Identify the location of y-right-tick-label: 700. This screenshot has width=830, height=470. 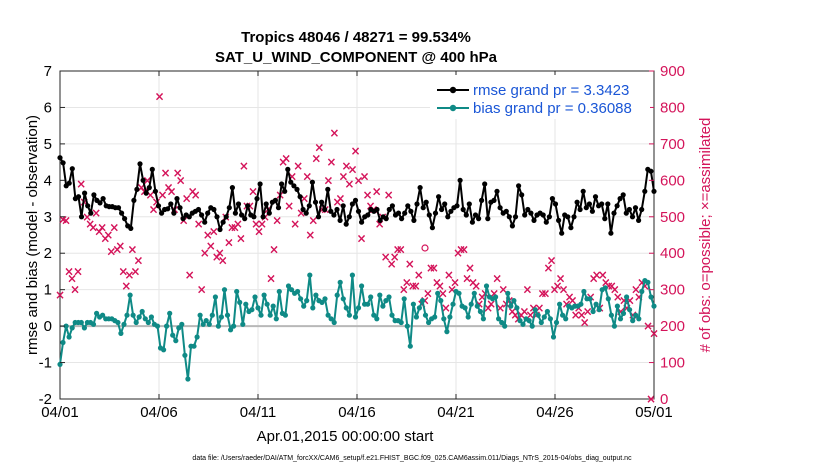
(672, 144).